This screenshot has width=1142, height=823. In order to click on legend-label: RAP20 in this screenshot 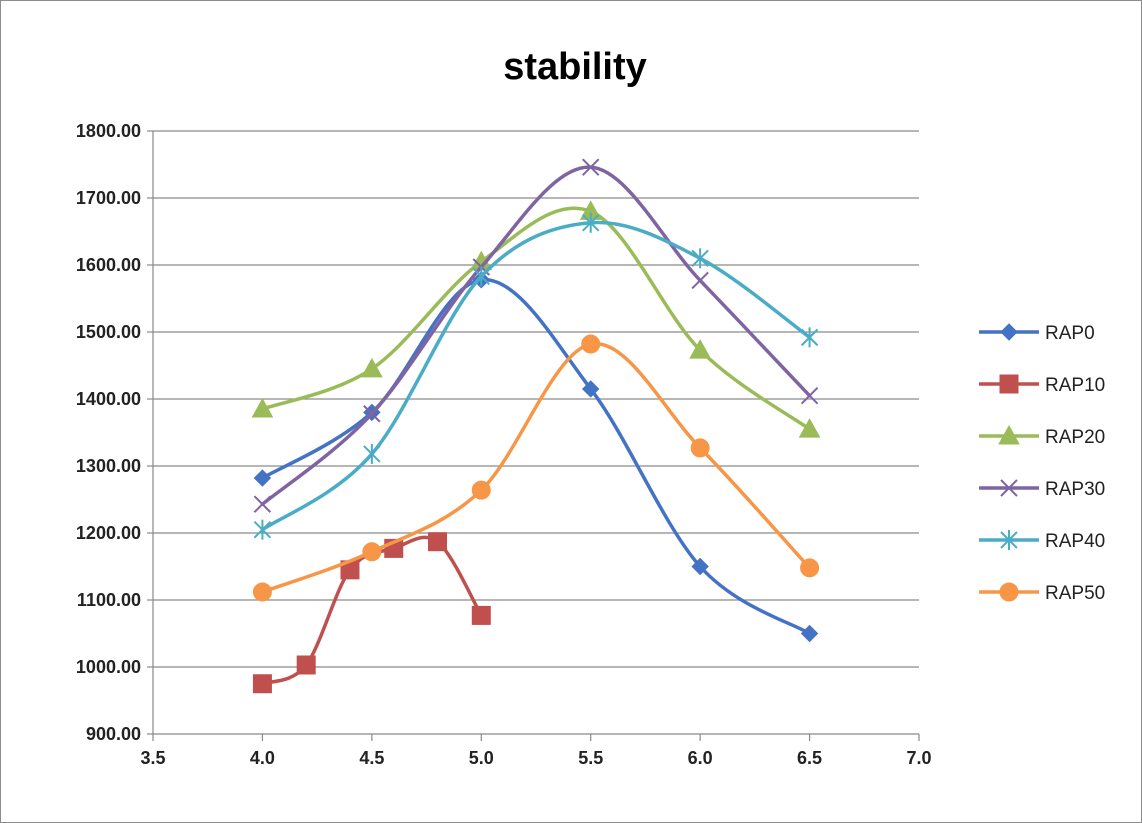, I will do `click(1075, 437)`.